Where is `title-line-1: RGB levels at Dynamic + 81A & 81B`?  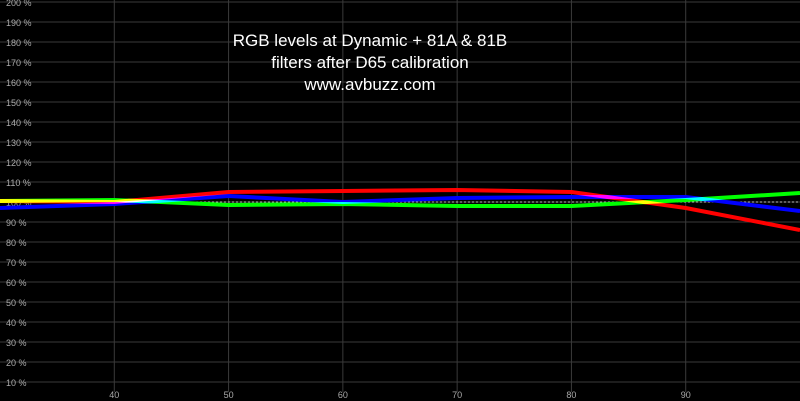
title-line-1: RGB levels at Dynamic + 81A & 81B is located at coordinates (370, 40).